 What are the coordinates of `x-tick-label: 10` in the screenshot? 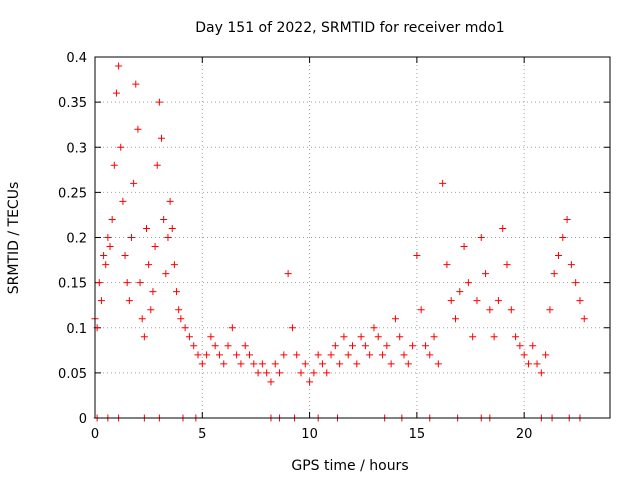 It's located at (309, 434).